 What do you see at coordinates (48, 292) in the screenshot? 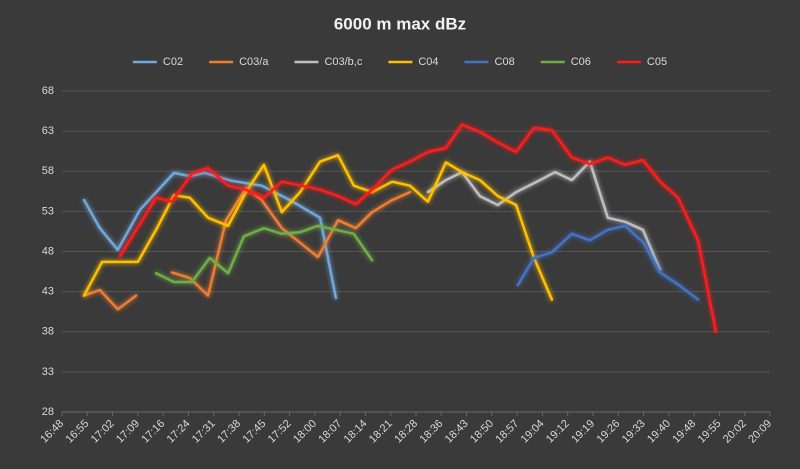
I see `y-tick-label: 43` at bounding box center [48, 292].